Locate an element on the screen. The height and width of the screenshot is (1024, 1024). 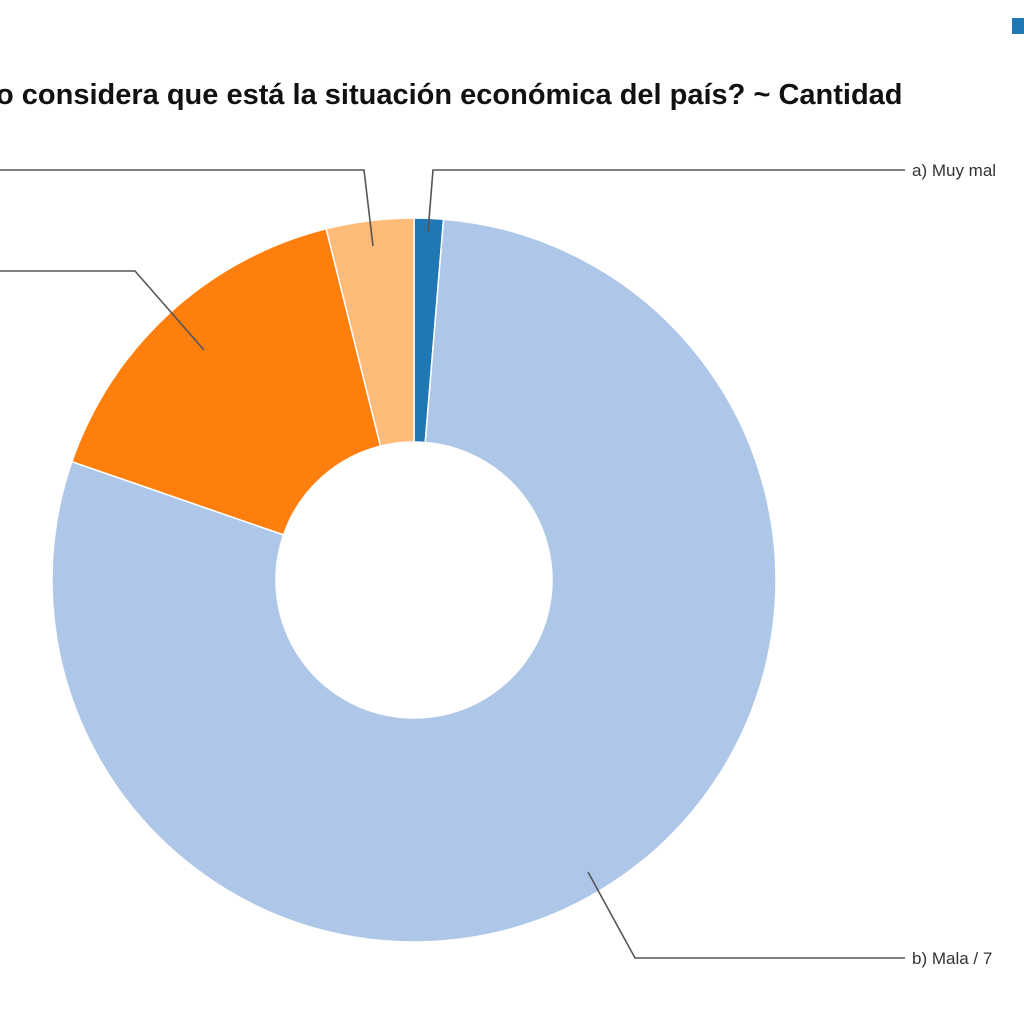
legend-swatch is located at coordinates (1018, 26).